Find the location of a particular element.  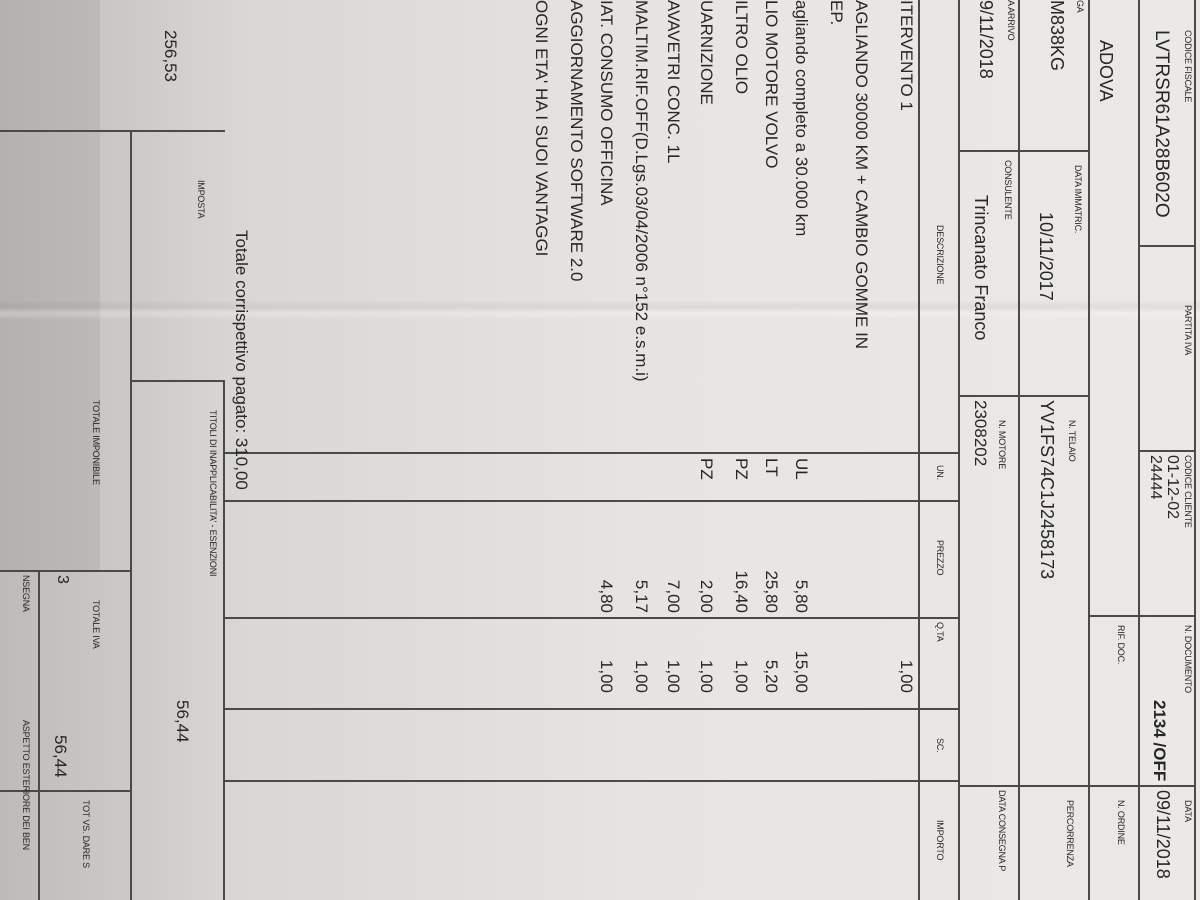

data-immatric: 10/11/2017 is located at coordinates (1046, 256).